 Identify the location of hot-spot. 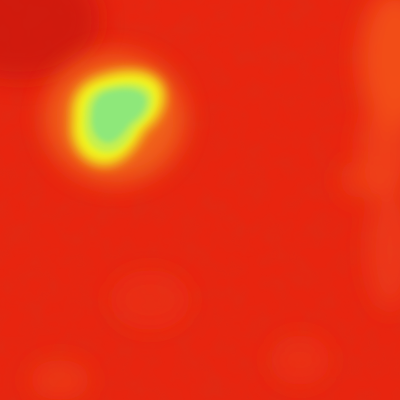
(115, 118).